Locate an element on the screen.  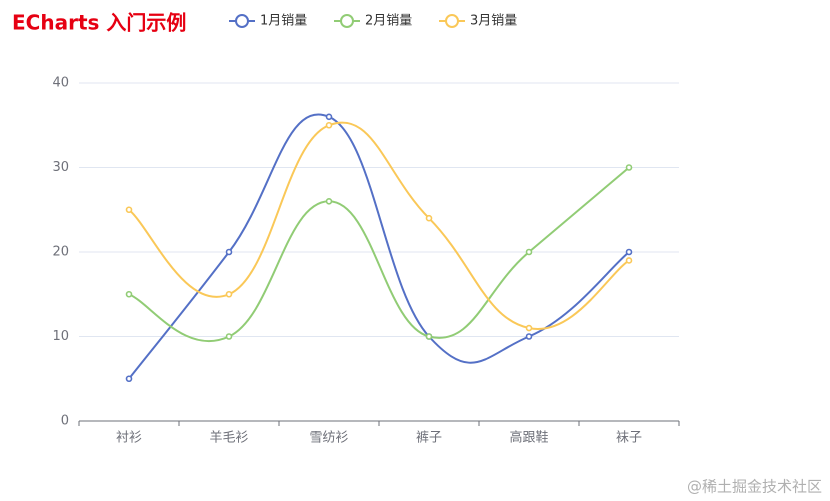
chart-title: ECharts 入门示例 is located at coordinates (99, 23).